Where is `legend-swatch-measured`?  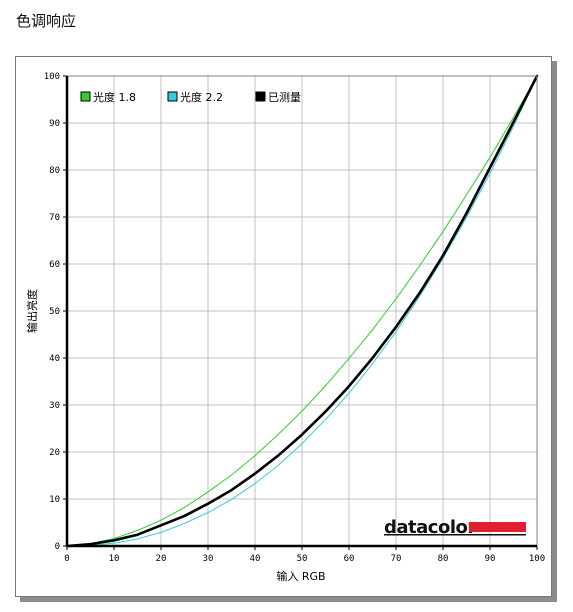 legend-swatch-measured is located at coordinates (260, 96).